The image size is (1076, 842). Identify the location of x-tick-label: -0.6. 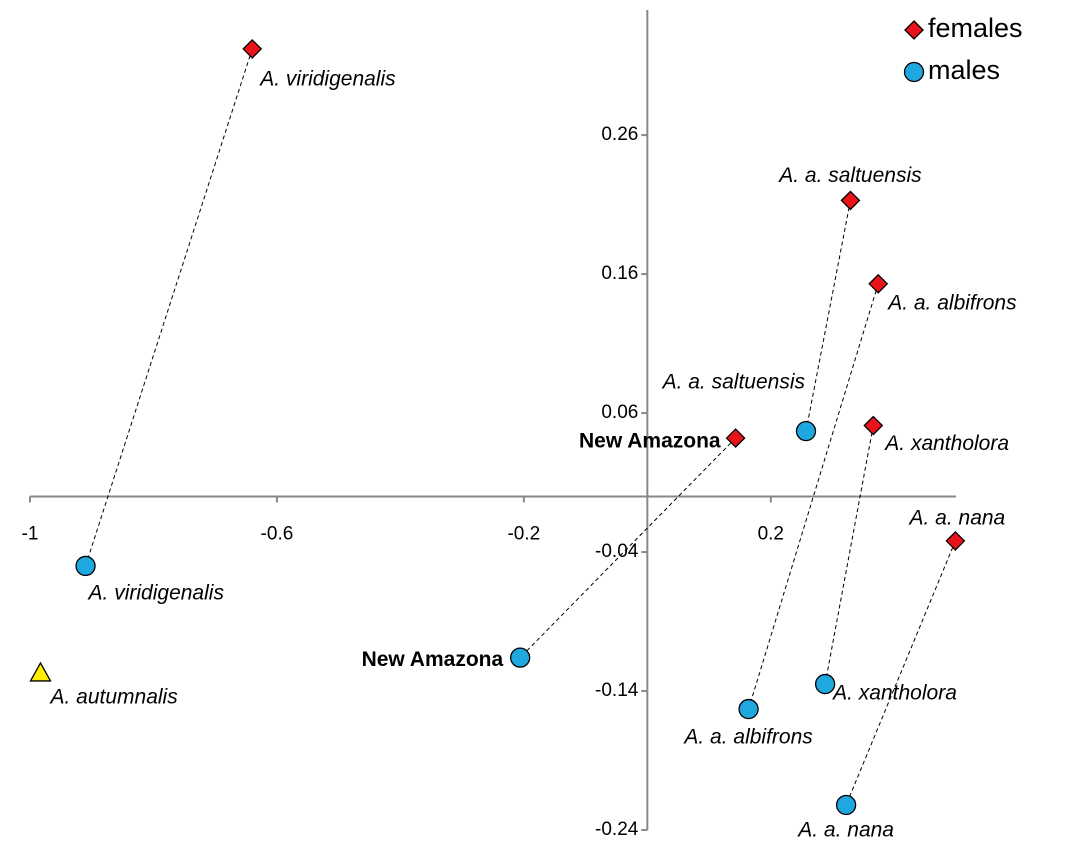
(277, 533).